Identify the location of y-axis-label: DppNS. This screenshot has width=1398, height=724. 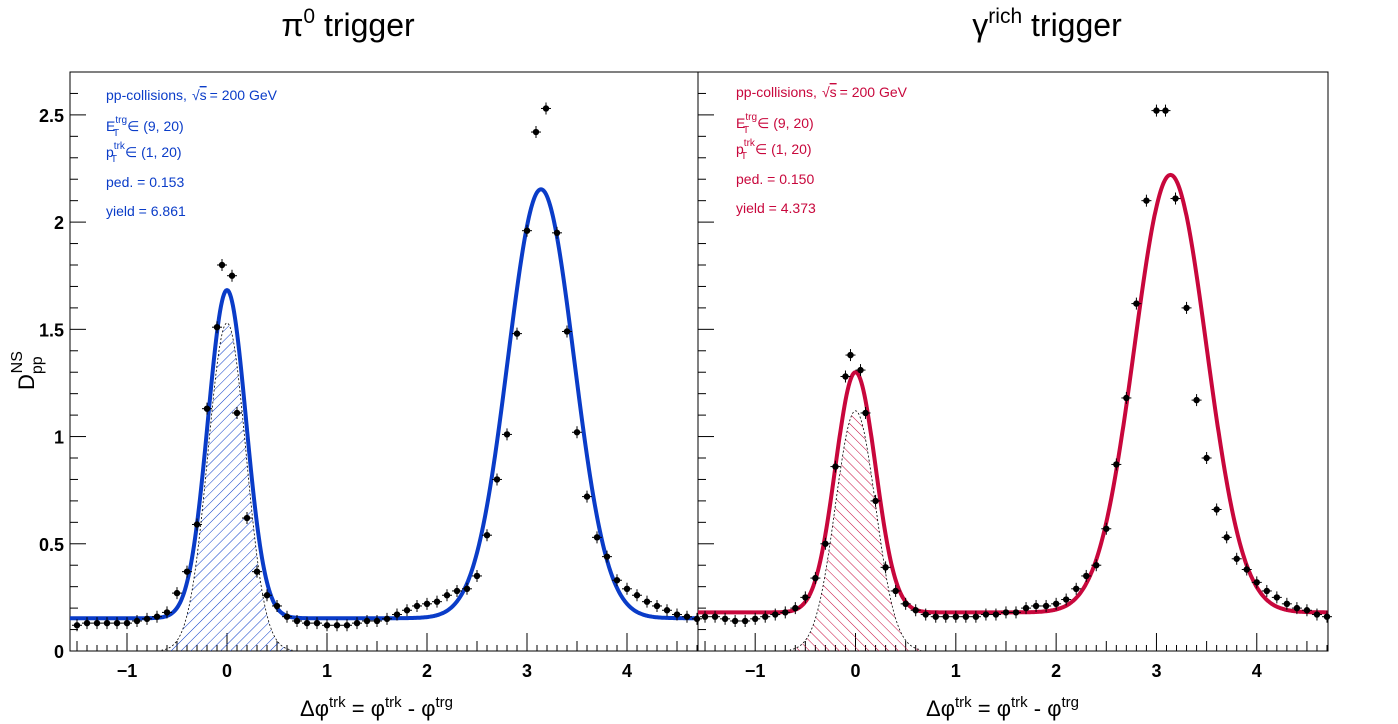
(27, 370).